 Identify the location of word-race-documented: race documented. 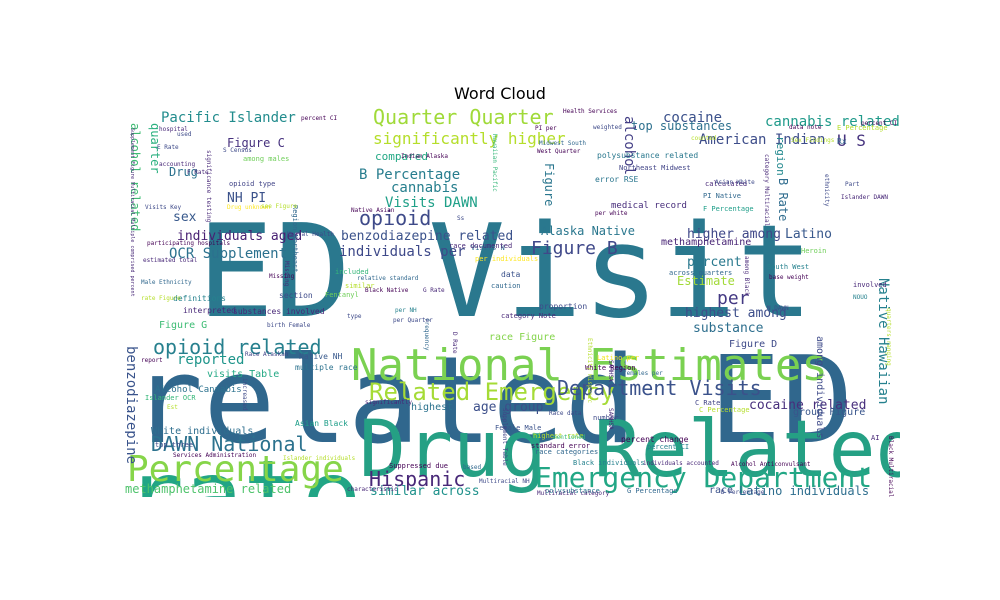
(480, 246).